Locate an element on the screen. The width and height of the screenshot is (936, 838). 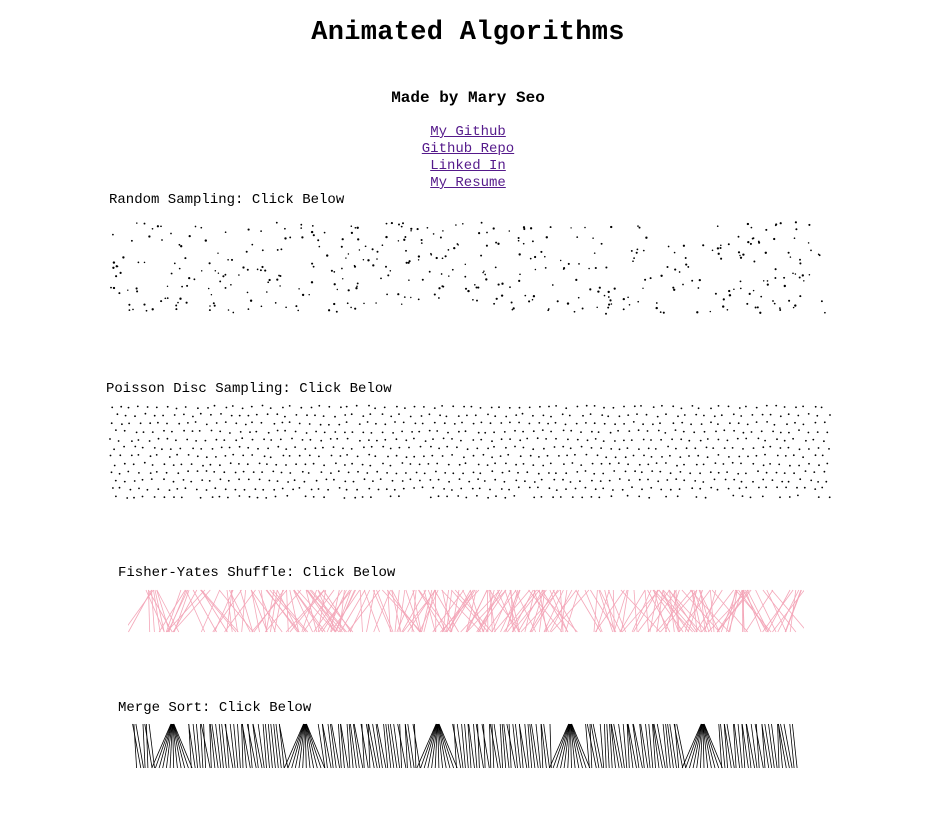
resume-link: My Resume is located at coordinates (468, 183).